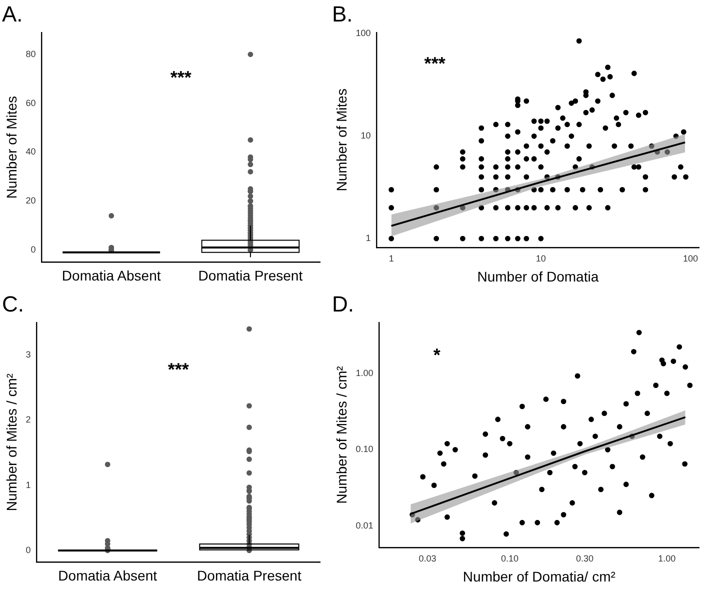  Describe the element at coordinates (13, 303) in the screenshot. I see `chart-title: C.` at that location.